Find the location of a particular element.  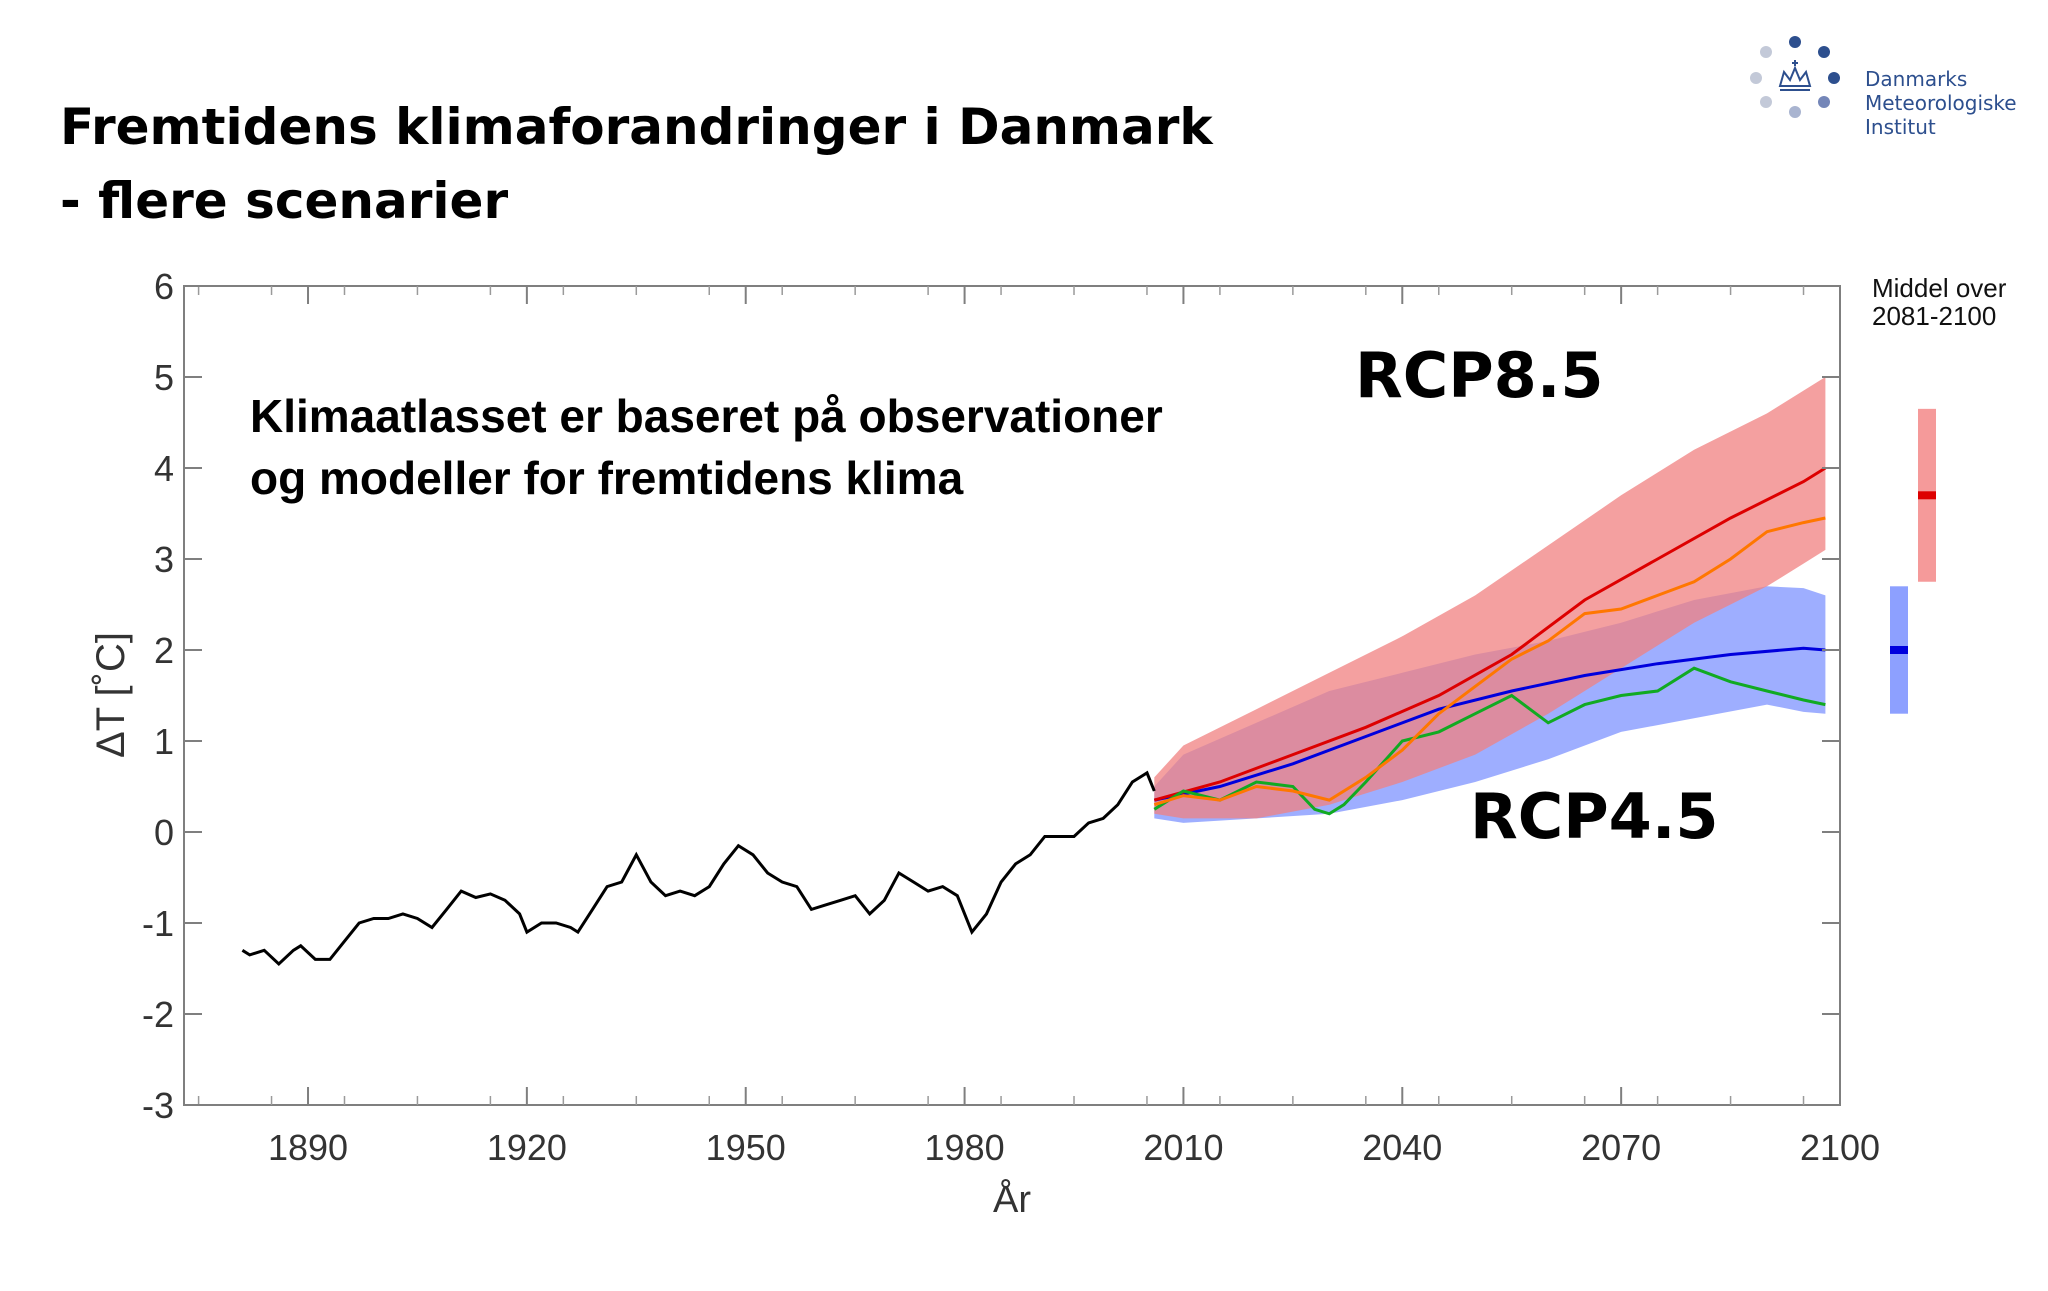

y-tick-label: -1 is located at coordinates (158, 923).